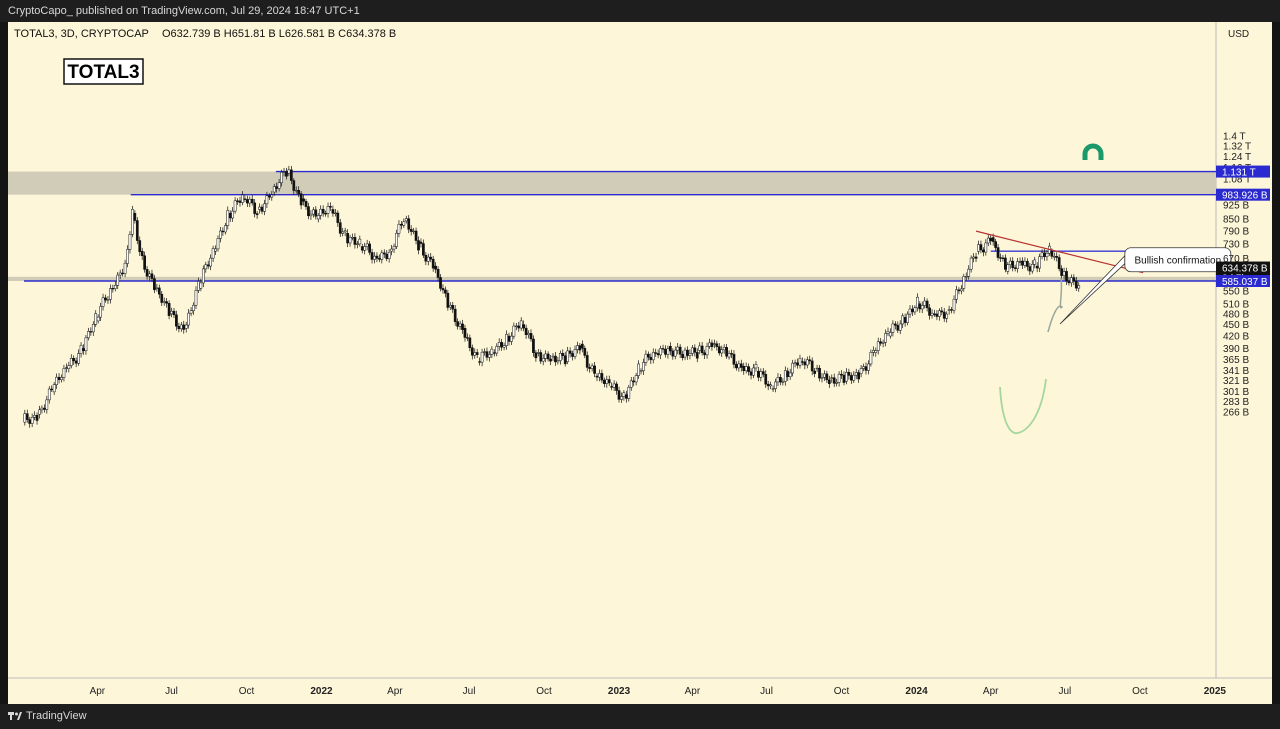  Describe the element at coordinates (1236, 205) in the screenshot. I see `y-tick-label: 925 B` at that location.